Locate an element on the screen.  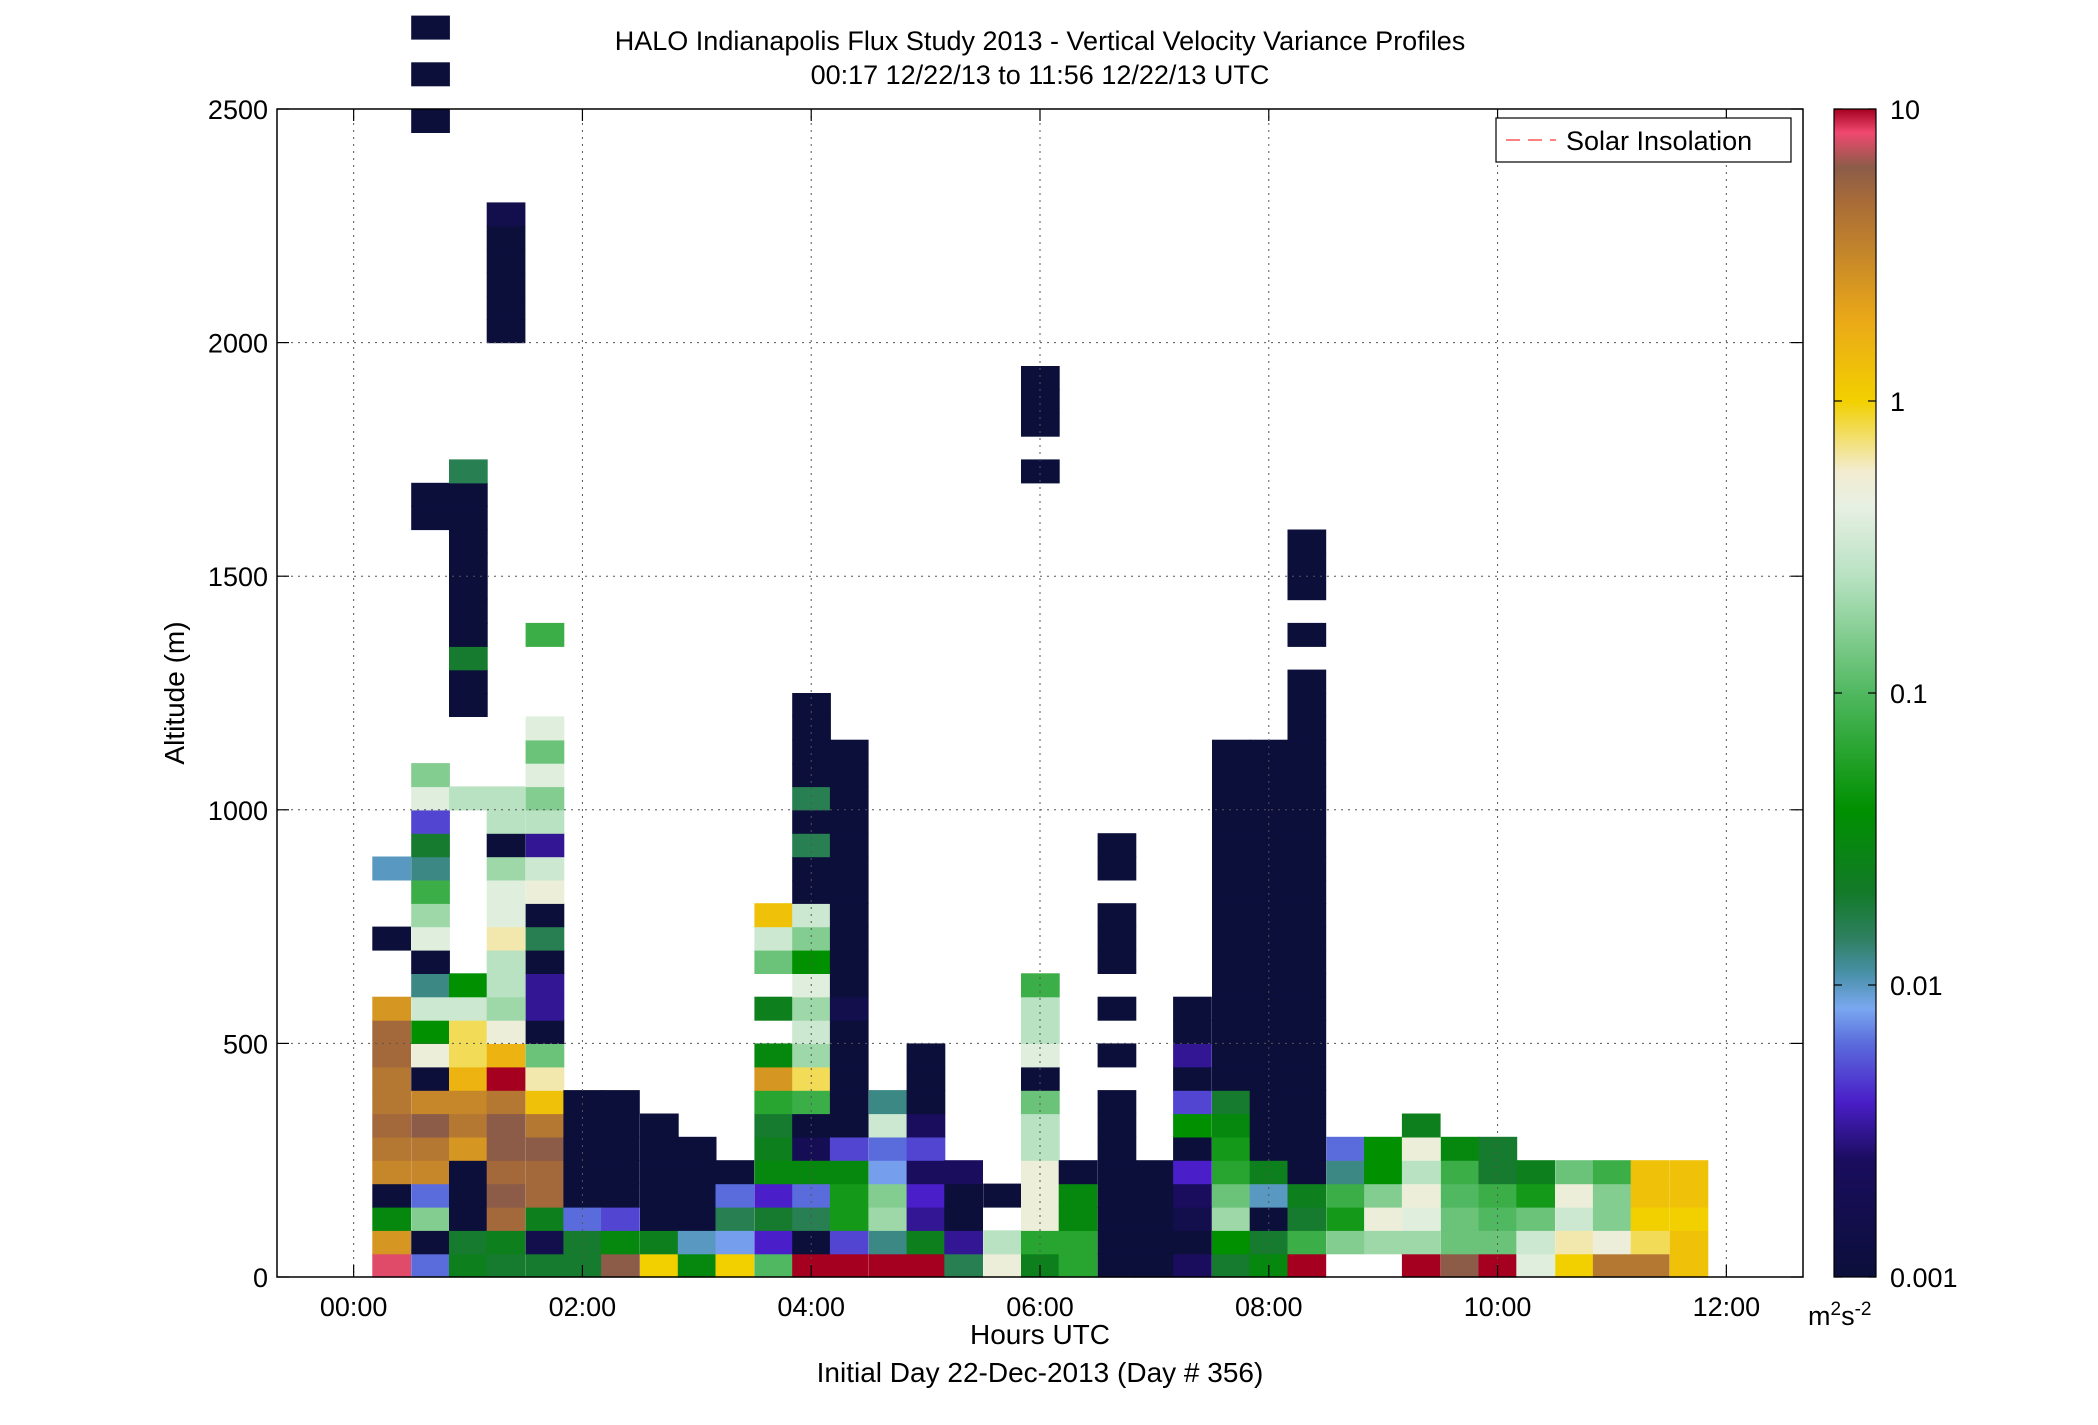
legend: Solar Insolation is located at coordinates (1643, 140).